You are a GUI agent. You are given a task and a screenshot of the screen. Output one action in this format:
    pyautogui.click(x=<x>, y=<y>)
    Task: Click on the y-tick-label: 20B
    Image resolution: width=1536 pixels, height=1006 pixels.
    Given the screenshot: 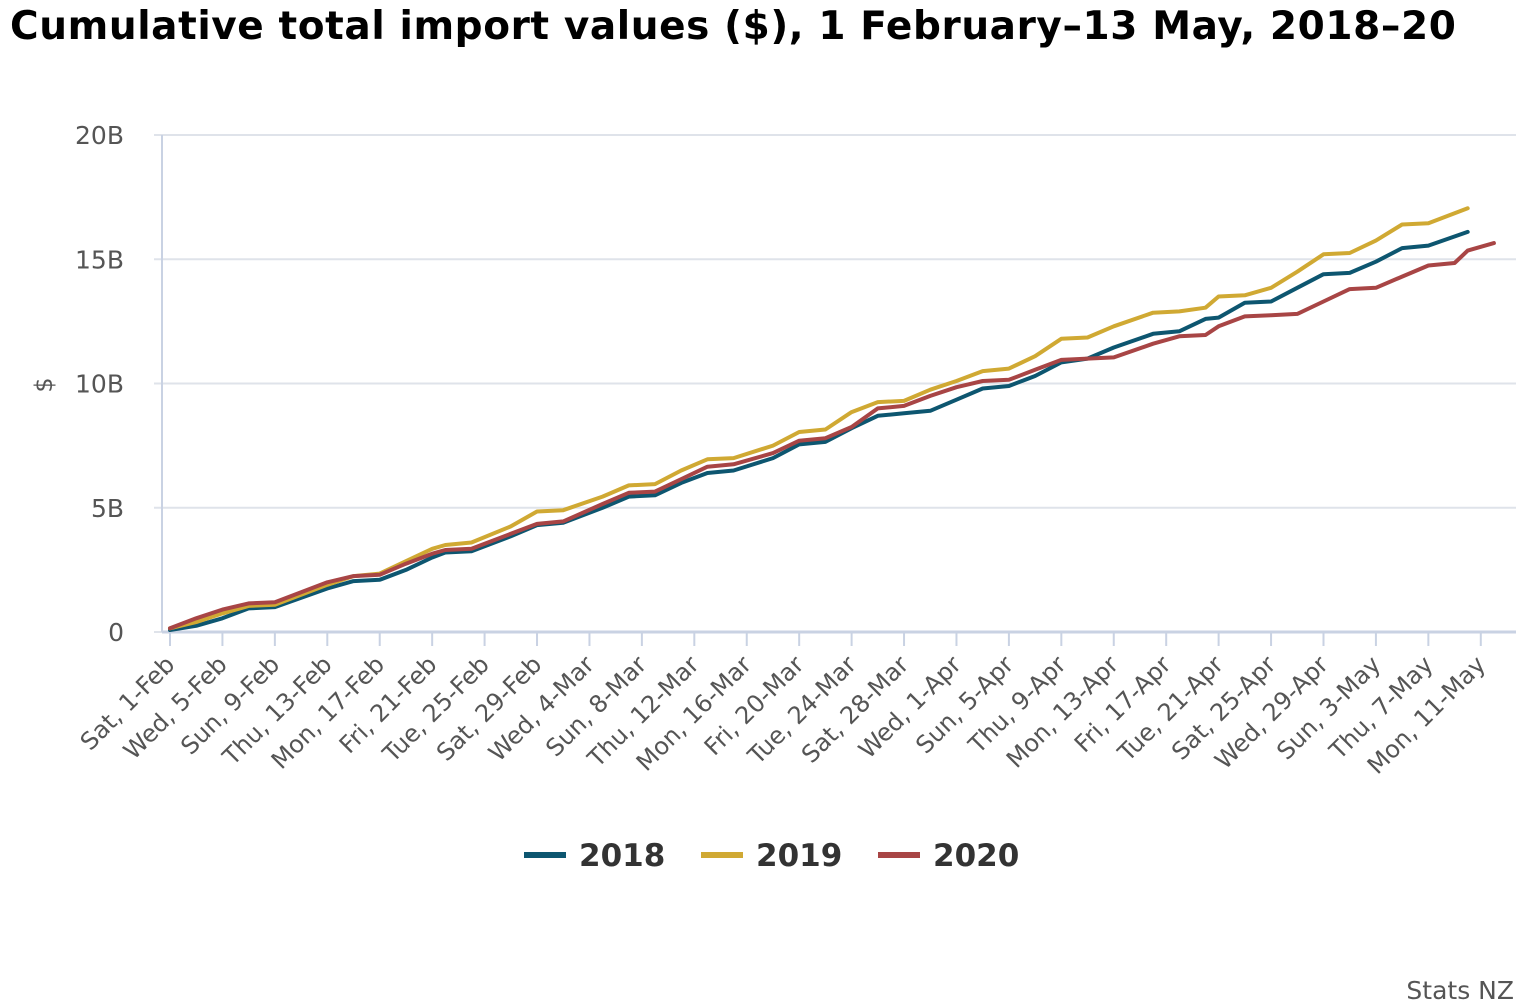 What is the action you would take?
    pyautogui.click(x=99, y=135)
    